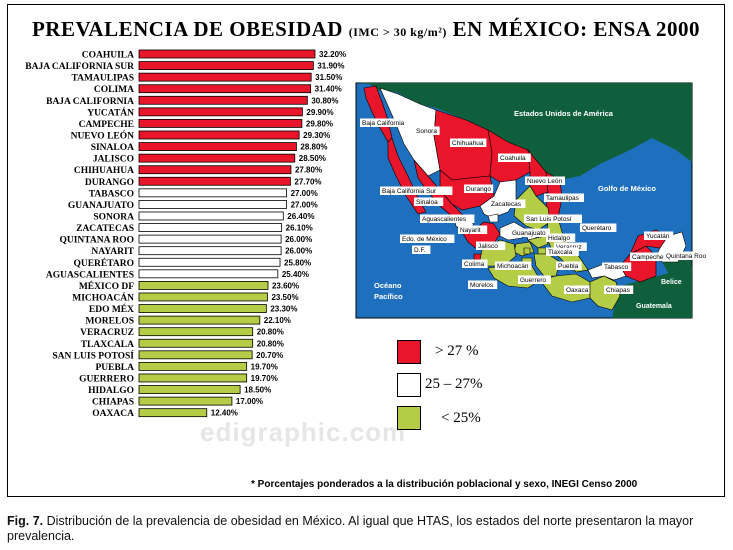 This screenshot has height=550, width=733. I want to click on map-label-tabasco: Tabasco, so click(616, 267).